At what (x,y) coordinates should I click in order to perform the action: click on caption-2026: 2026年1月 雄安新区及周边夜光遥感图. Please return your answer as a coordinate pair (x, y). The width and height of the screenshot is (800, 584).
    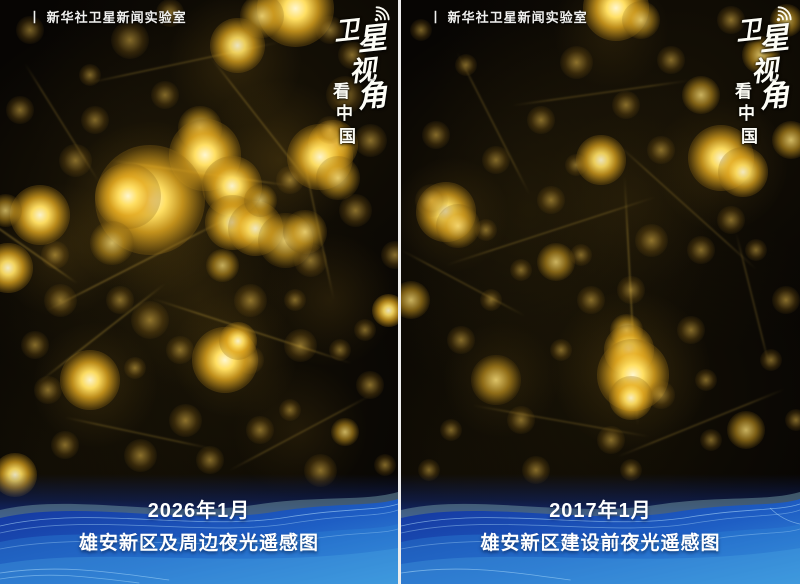
    Looking at the image, I should click on (199, 524).